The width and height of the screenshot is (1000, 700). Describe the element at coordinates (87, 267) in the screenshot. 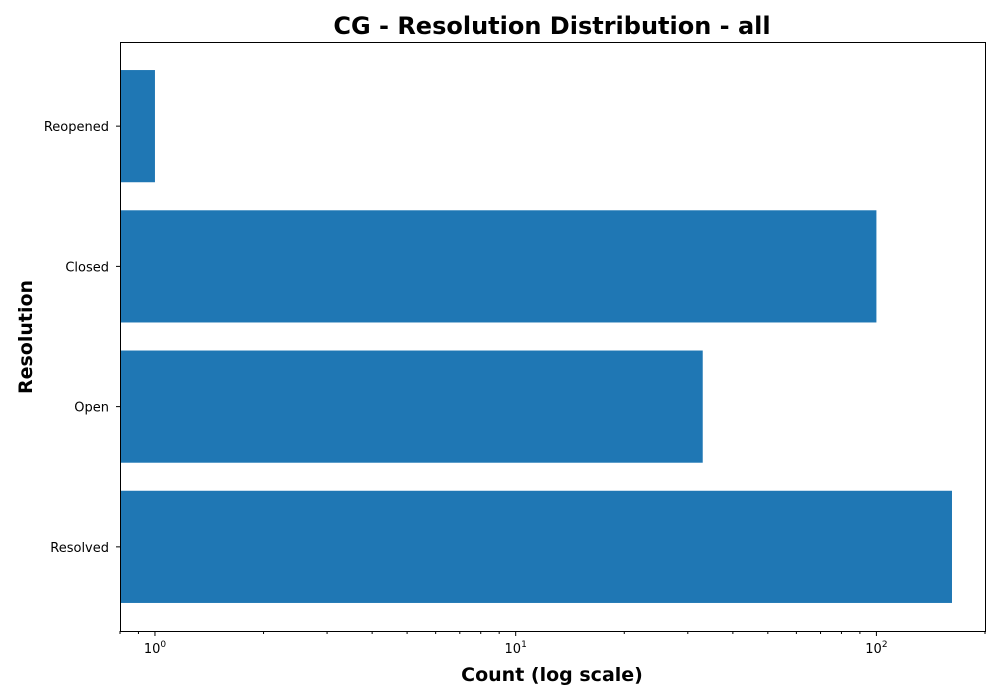

I see `y-tick-label-closed: Closed` at that location.